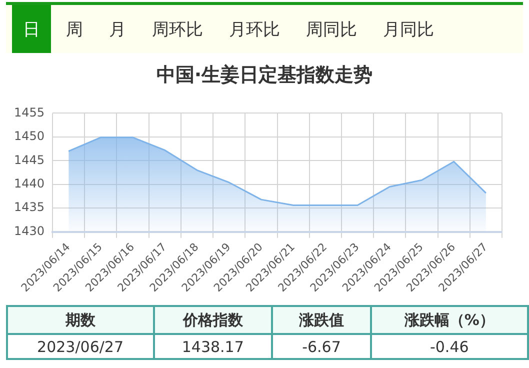  What do you see at coordinates (29, 207) in the screenshot?
I see `y-tick-label: 1435` at bounding box center [29, 207].